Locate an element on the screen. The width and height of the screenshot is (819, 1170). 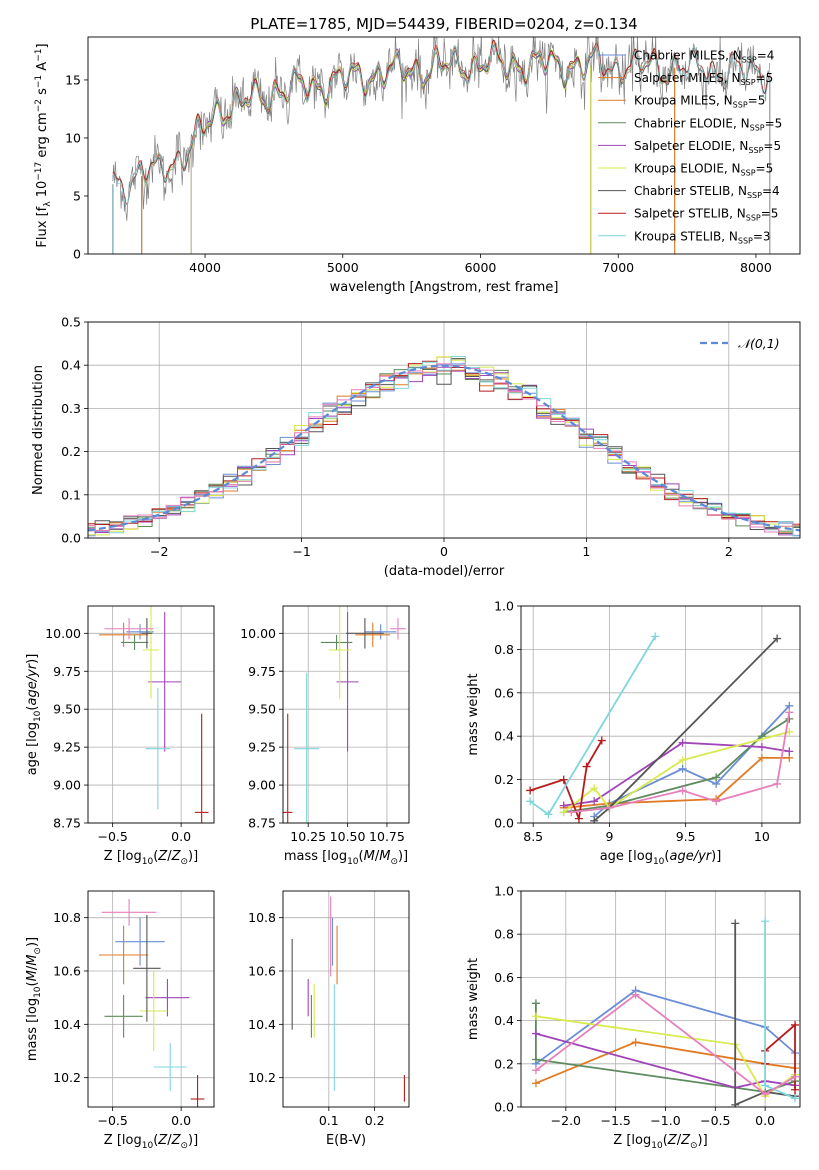
x-tick-label: −2 is located at coordinates (159, 551).